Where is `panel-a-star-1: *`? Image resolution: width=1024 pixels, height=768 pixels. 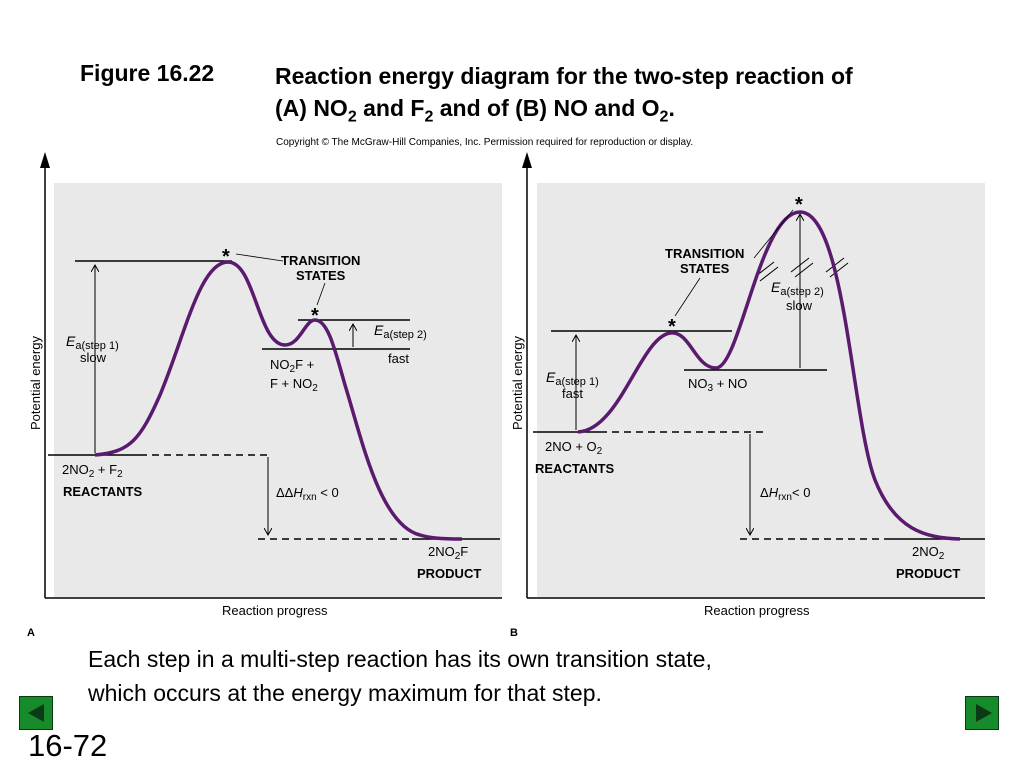 panel-a-star-1: * is located at coordinates (226, 257).